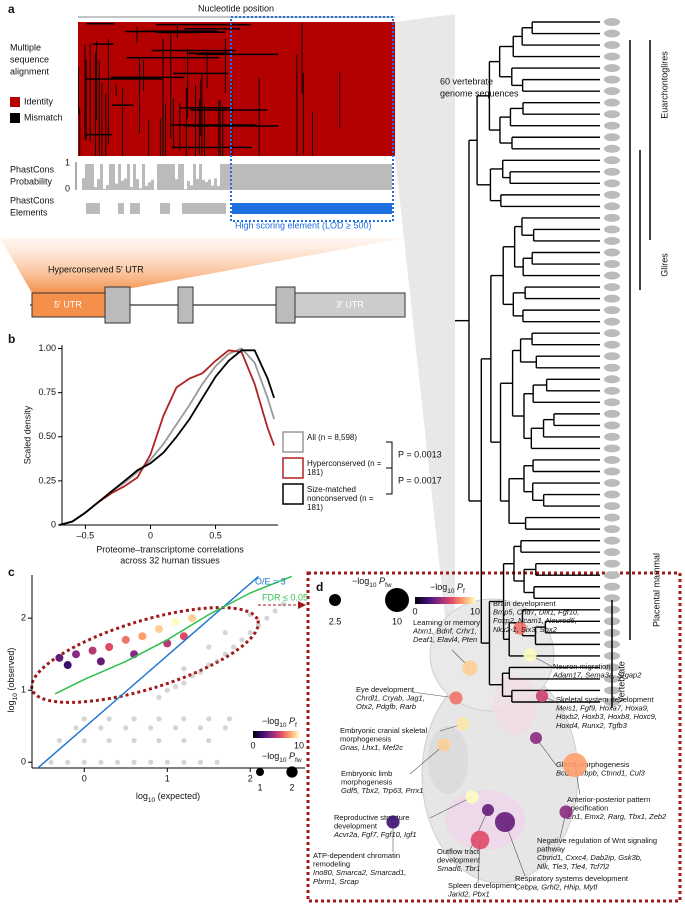 Image resolution: width=685 pixels, height=907 pixels. Describe the element at coordinates (23, 690) in the screenshot. I see `y-tick-label: 1` at that location.